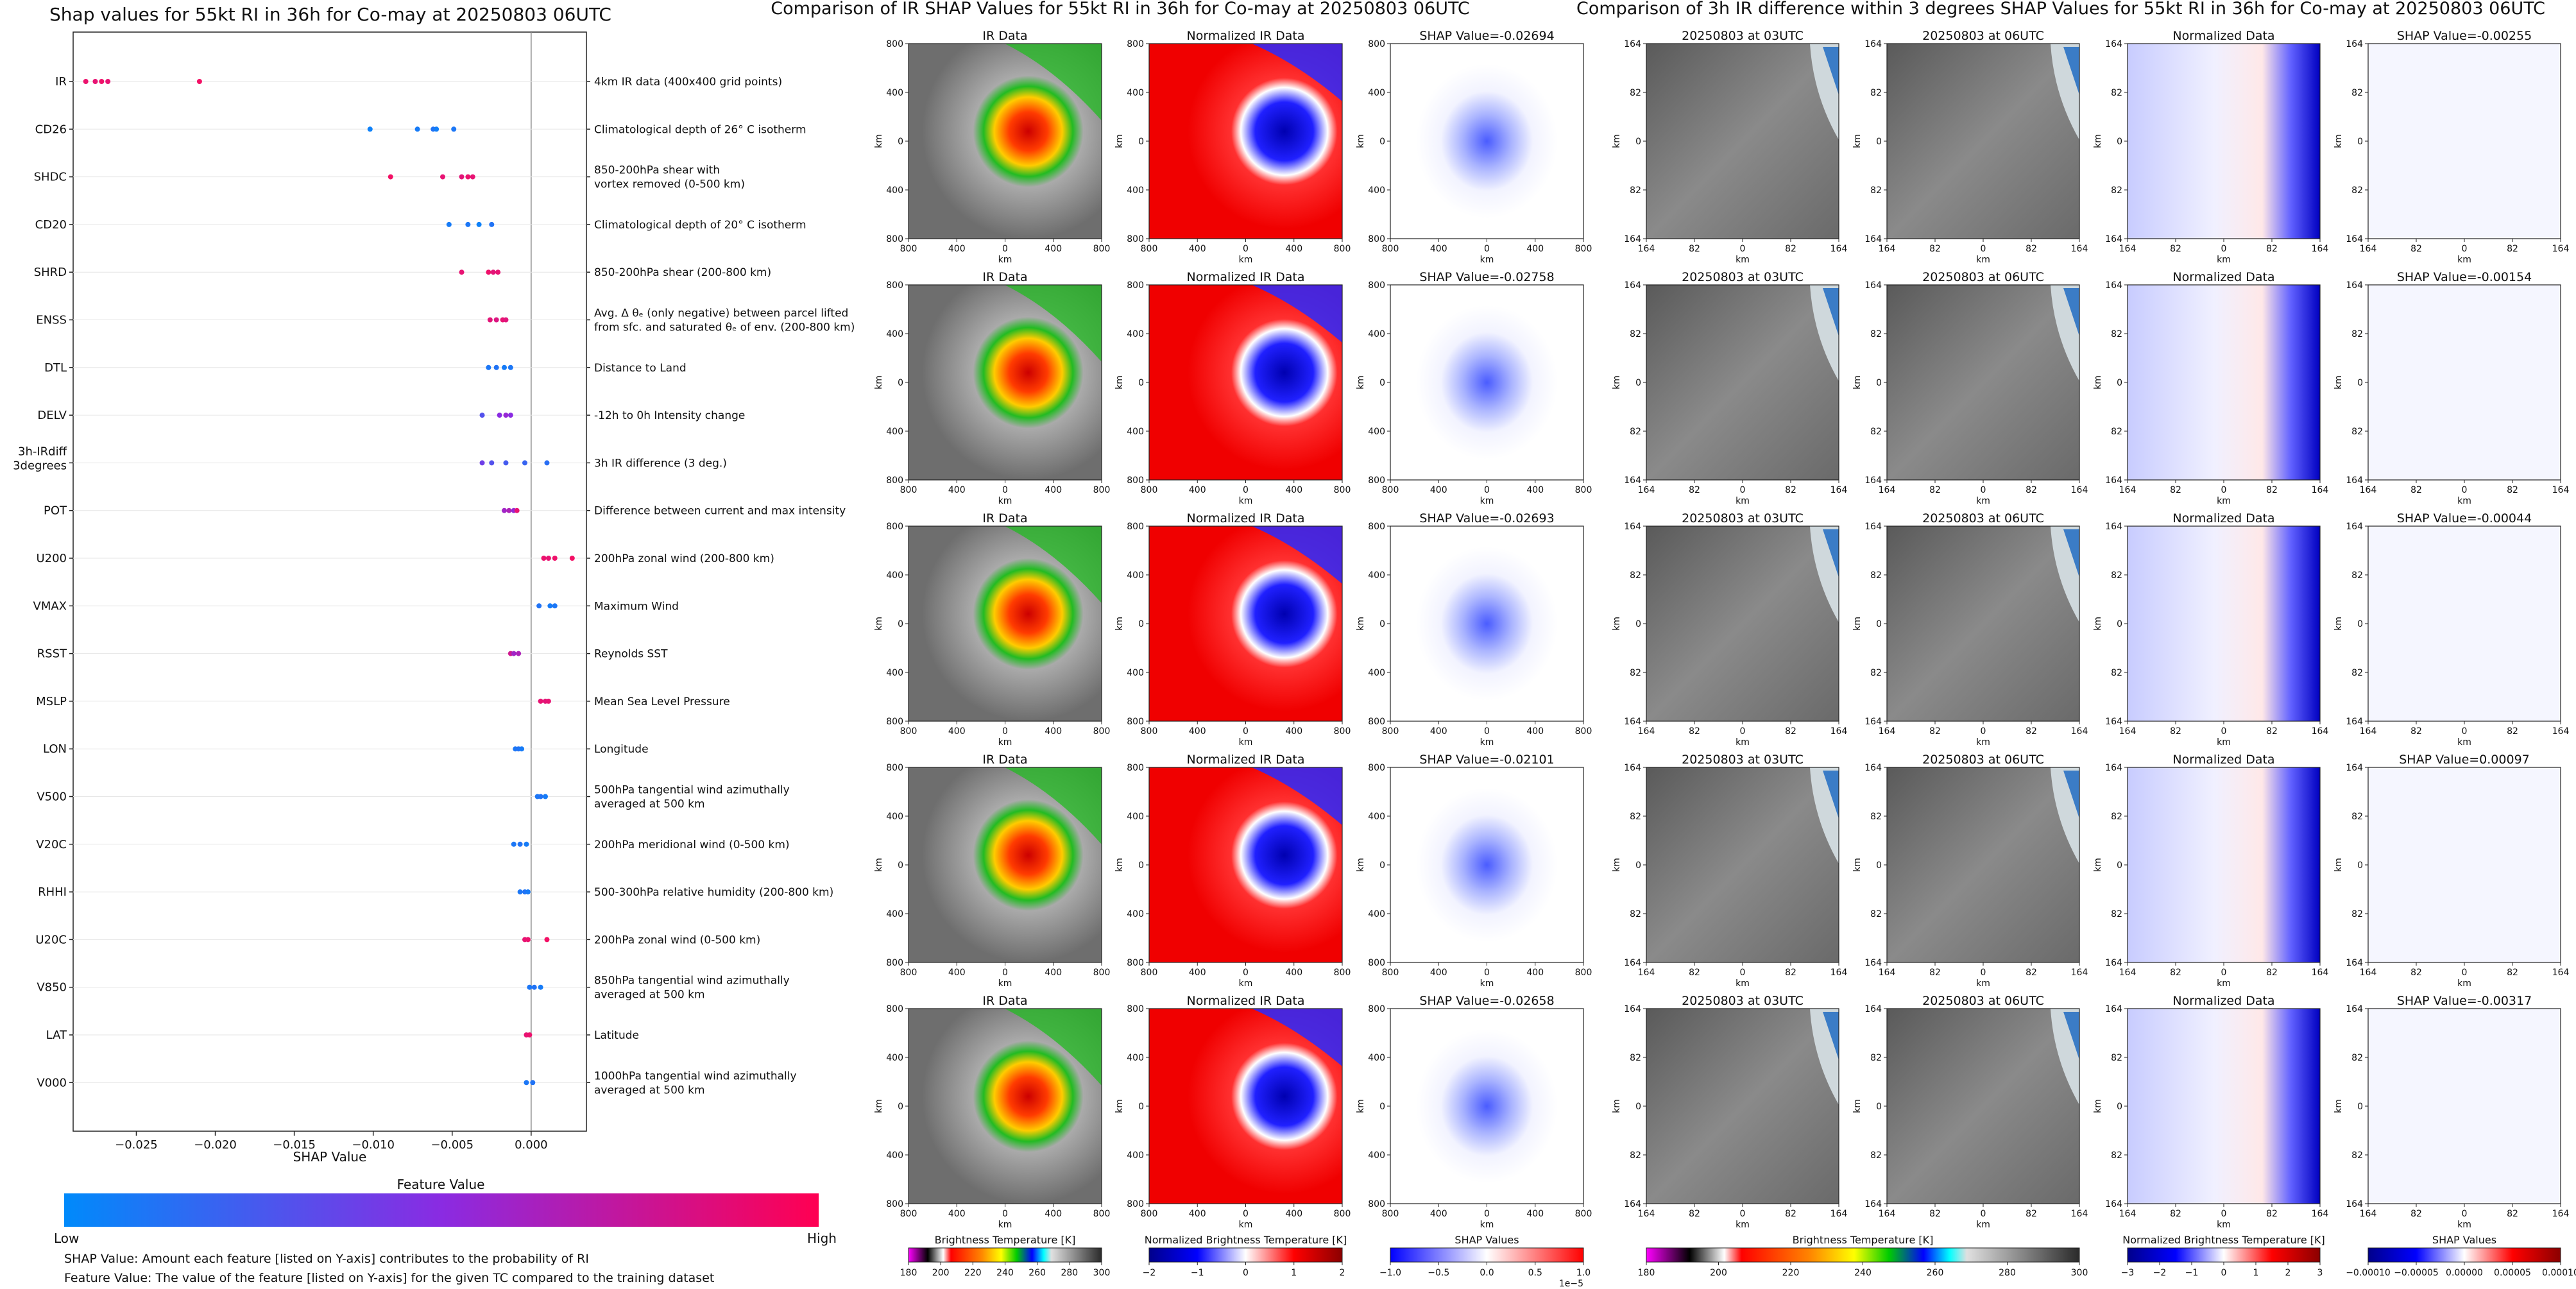 This screenshot has height=1289, width=2576. Describe the element at coordinates (2223, 1240) in the screenshot. I see `colorbar-label: Normalized Brightness Temperature [K]` at that location.